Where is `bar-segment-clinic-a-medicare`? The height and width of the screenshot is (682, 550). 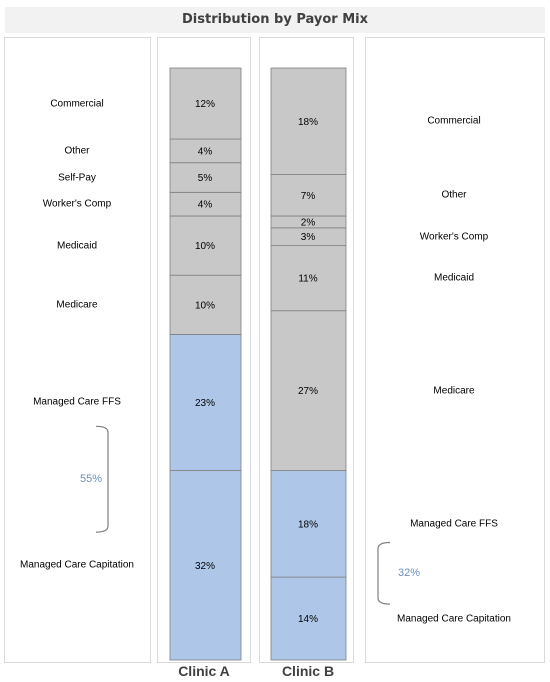 bar-segment-clinic-a-medicare is located at coordinates (205, 304).